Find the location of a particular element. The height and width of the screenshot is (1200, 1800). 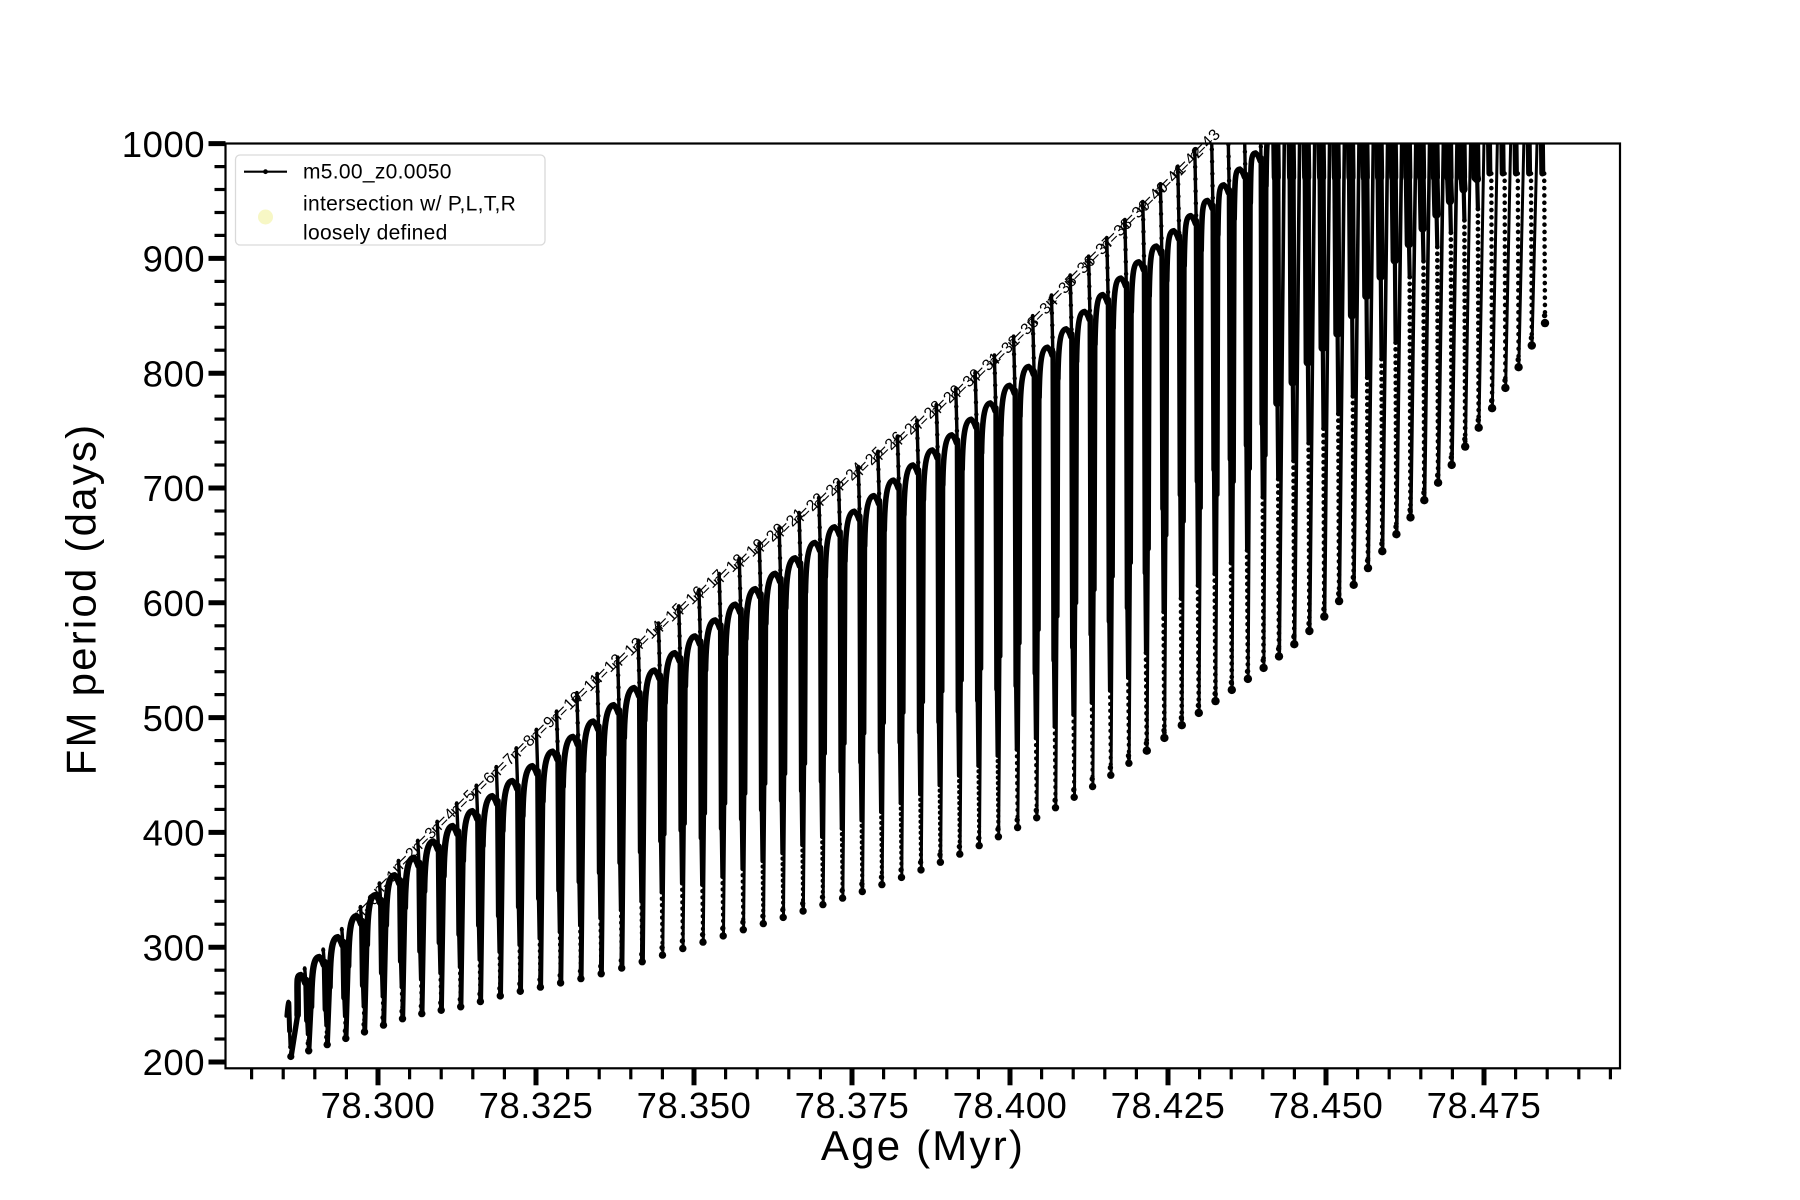

svg-text: 78.375 is located at coordinates (852, 1105).